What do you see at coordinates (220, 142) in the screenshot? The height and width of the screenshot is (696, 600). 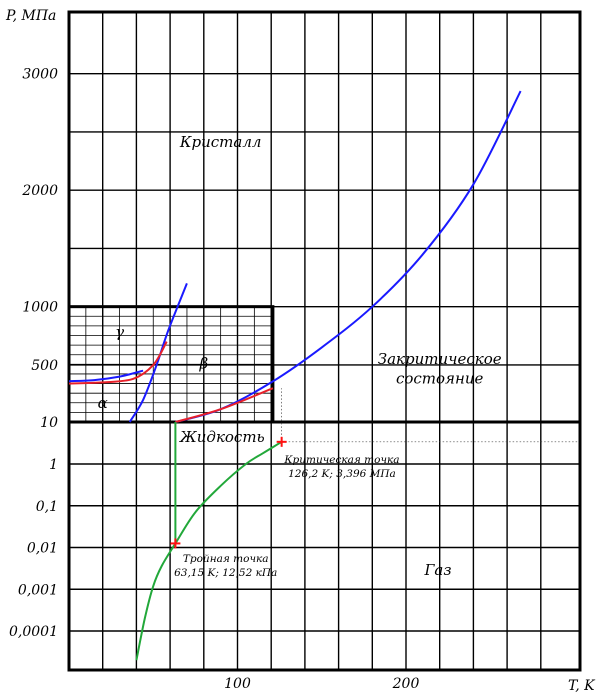 I see `region-label-crystal: Кристалл` at bounding box center [220, 142].